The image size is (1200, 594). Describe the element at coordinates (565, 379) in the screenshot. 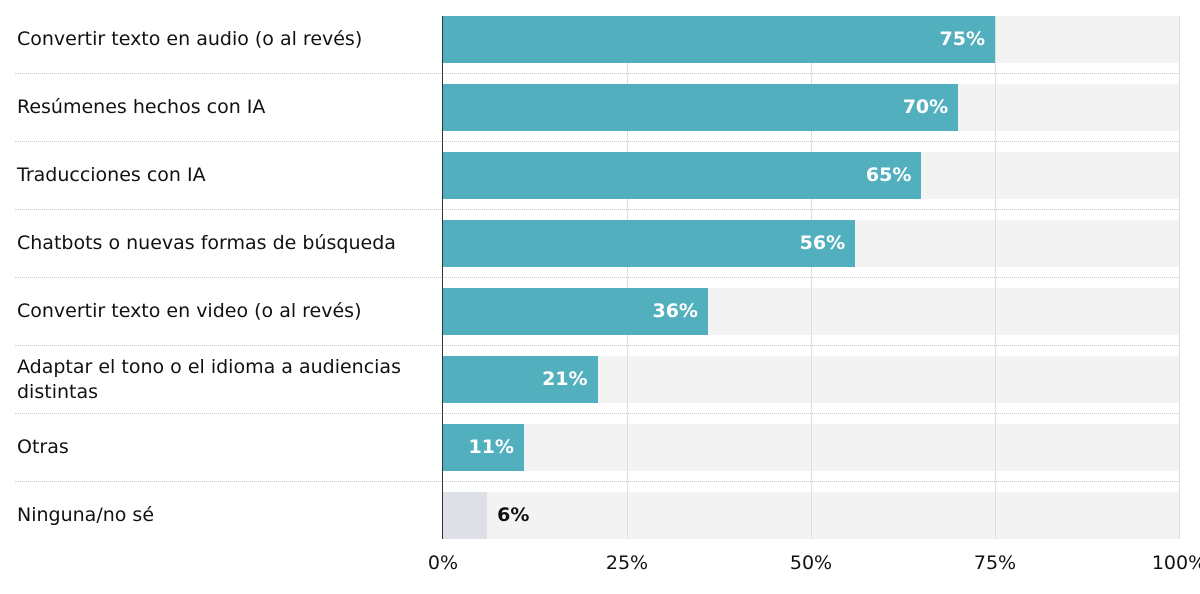

I see `value-label: 21%` at that location.